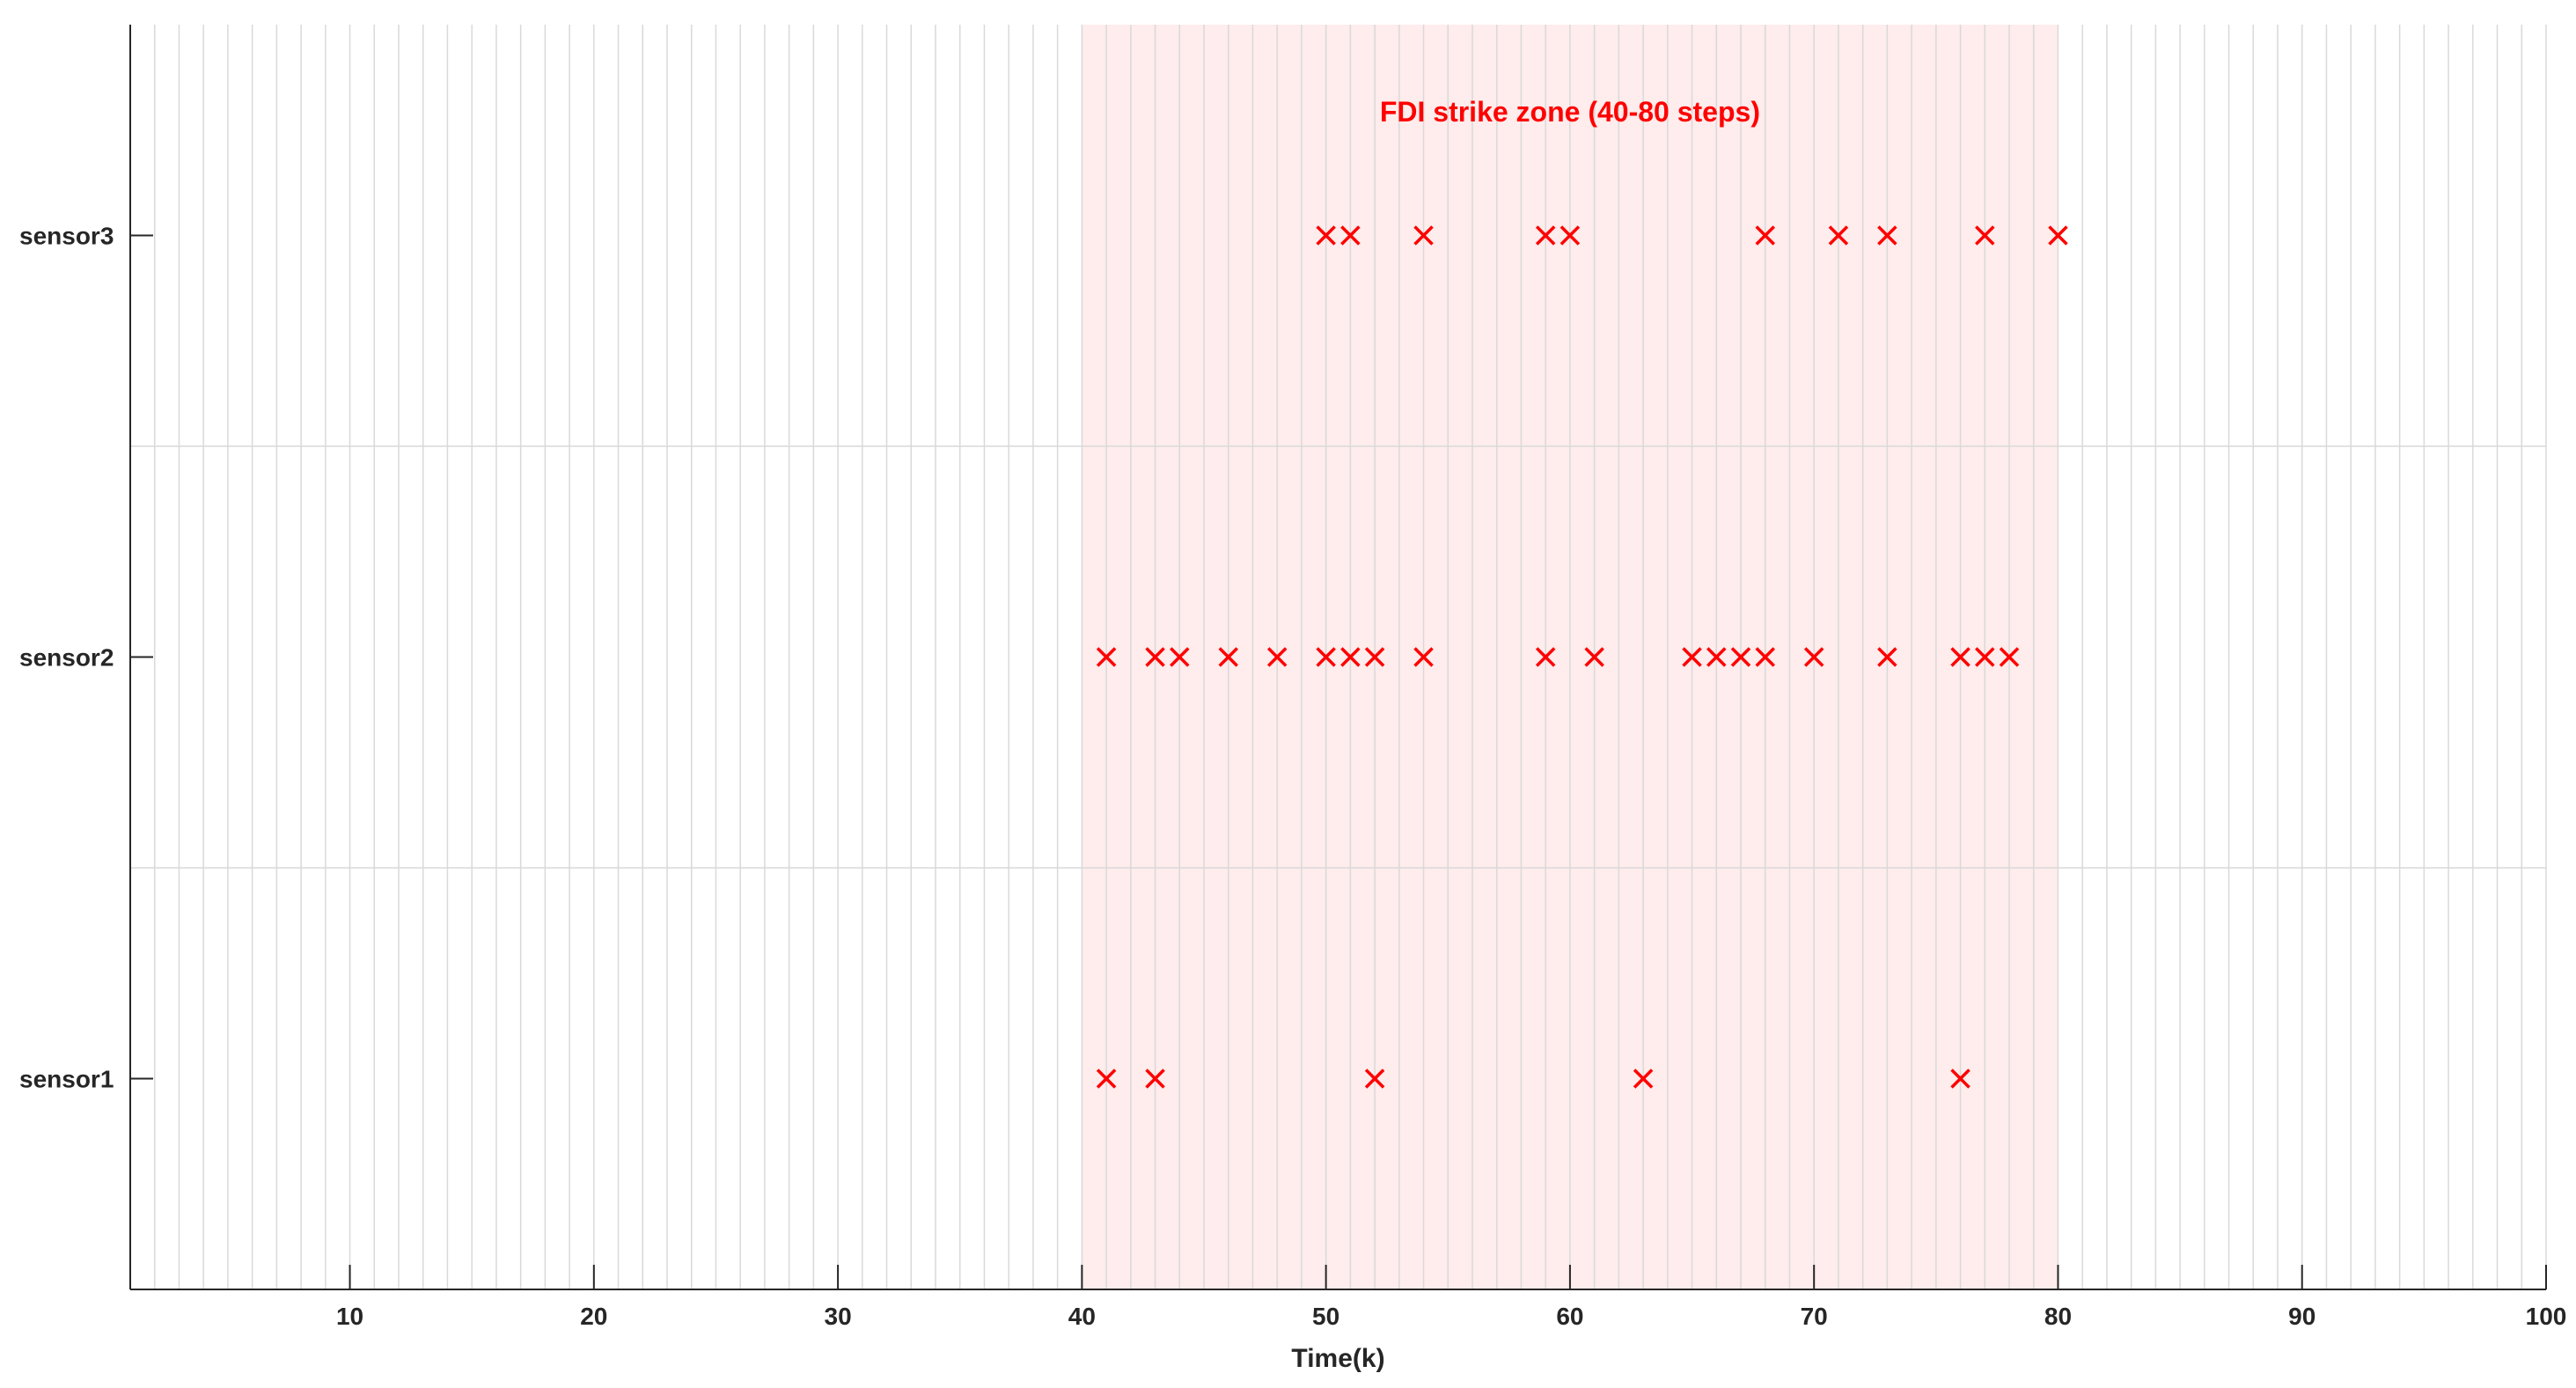  What do you see at coordinates (2546, 1316) in the screenshot?
I see `x-tick-label: 100` at bounding box center [2546, 1316].